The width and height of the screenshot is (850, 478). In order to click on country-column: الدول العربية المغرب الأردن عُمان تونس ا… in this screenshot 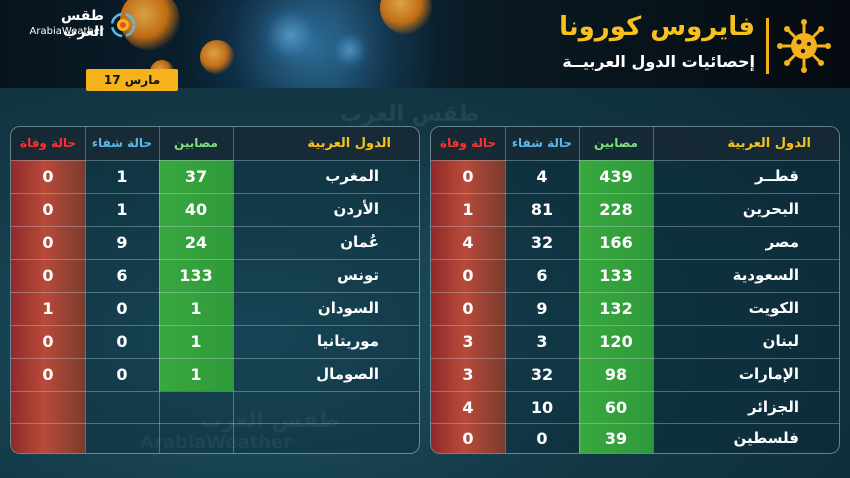, I will do `click(326, 290)`.